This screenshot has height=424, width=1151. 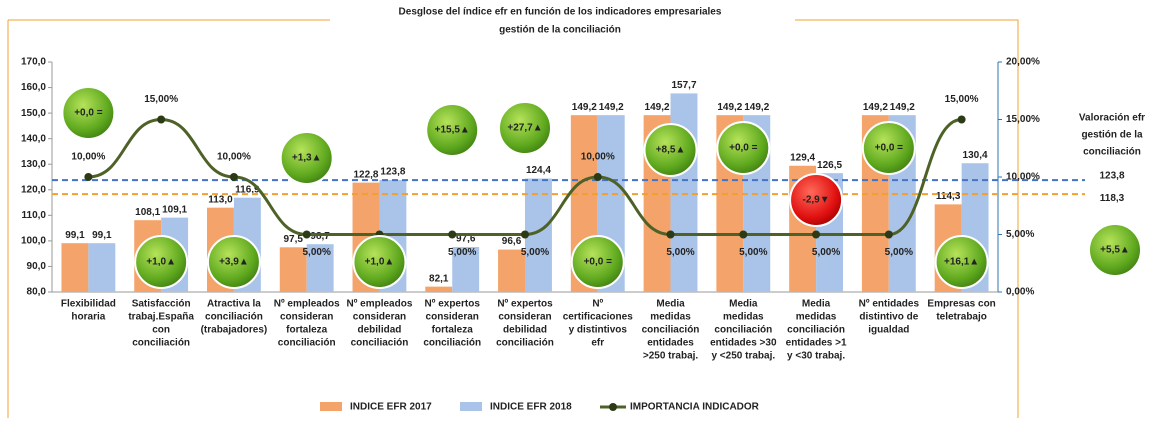 I want to click on bar-value-label: 96,6, so click(x=512, y=241).